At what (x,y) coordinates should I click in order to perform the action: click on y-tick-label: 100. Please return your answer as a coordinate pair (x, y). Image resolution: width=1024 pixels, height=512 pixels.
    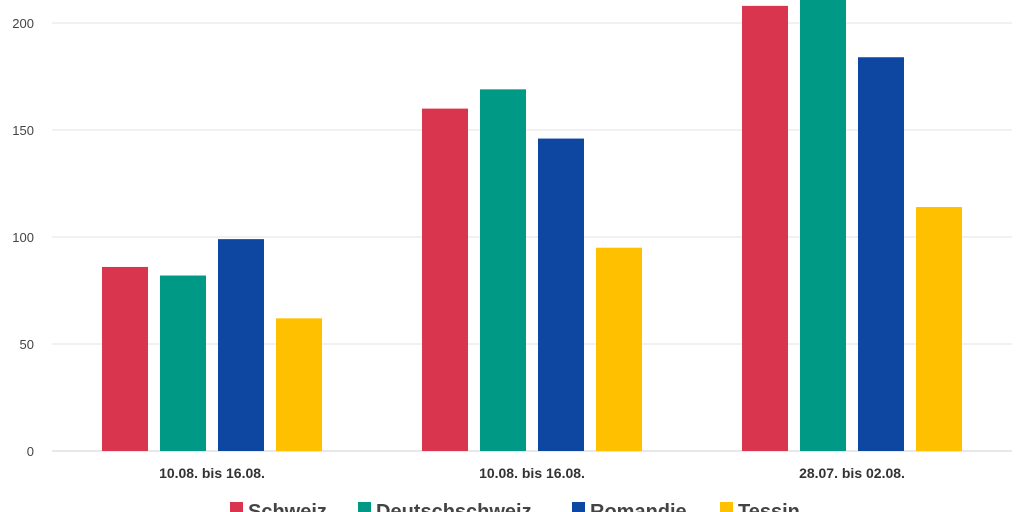
    Looking at the image, I should click on (23, 237).